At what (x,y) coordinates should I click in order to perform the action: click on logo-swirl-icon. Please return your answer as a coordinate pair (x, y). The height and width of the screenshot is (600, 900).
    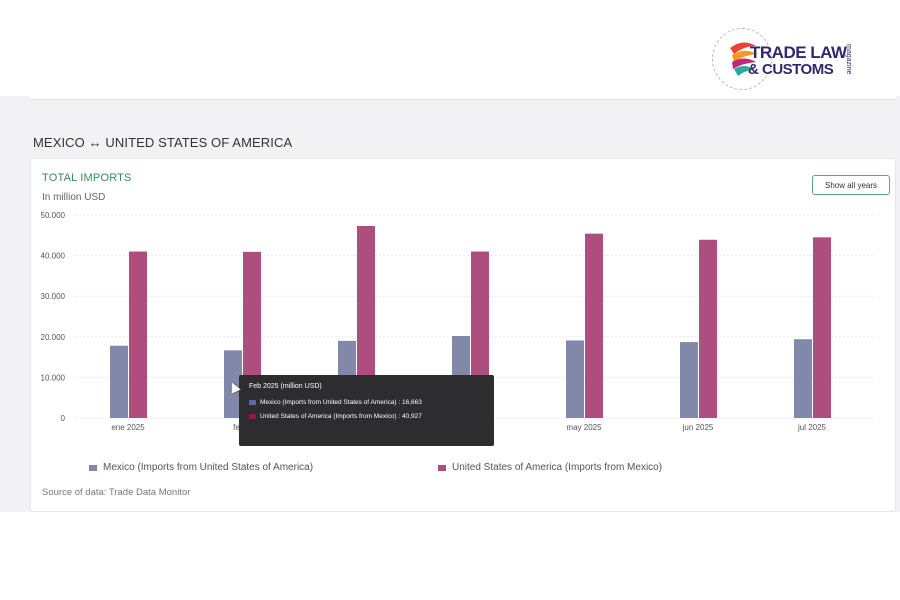
    Looking at the image, I should click on (743, 59).